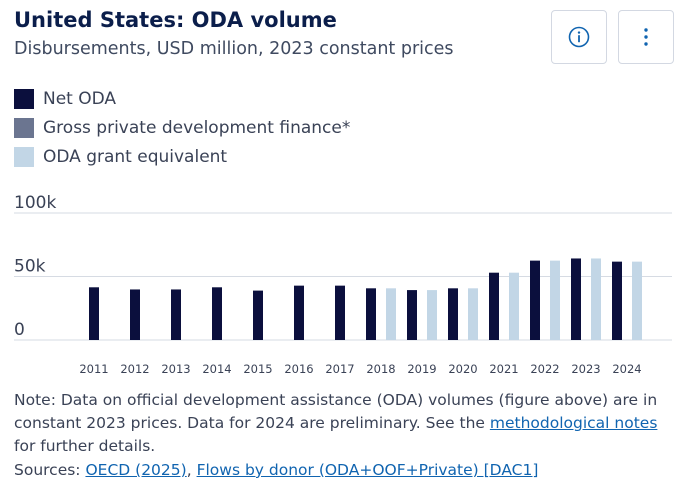  What do you see at coordinates (24, 127) in the screenshot?
I see `legend-swatch-gross-private` at bounding box center [24, 127].